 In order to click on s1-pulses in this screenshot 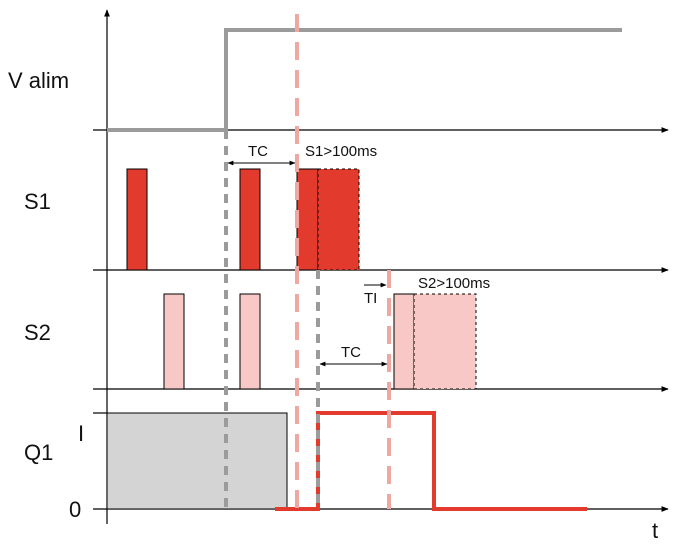, I will do `click(243, 219)`.